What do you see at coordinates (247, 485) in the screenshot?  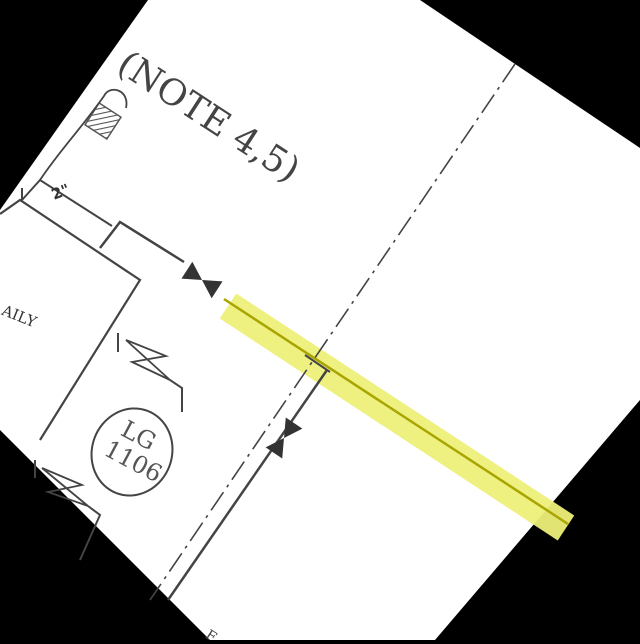 I see `riser-pipe` at bounding box center [247, 485].